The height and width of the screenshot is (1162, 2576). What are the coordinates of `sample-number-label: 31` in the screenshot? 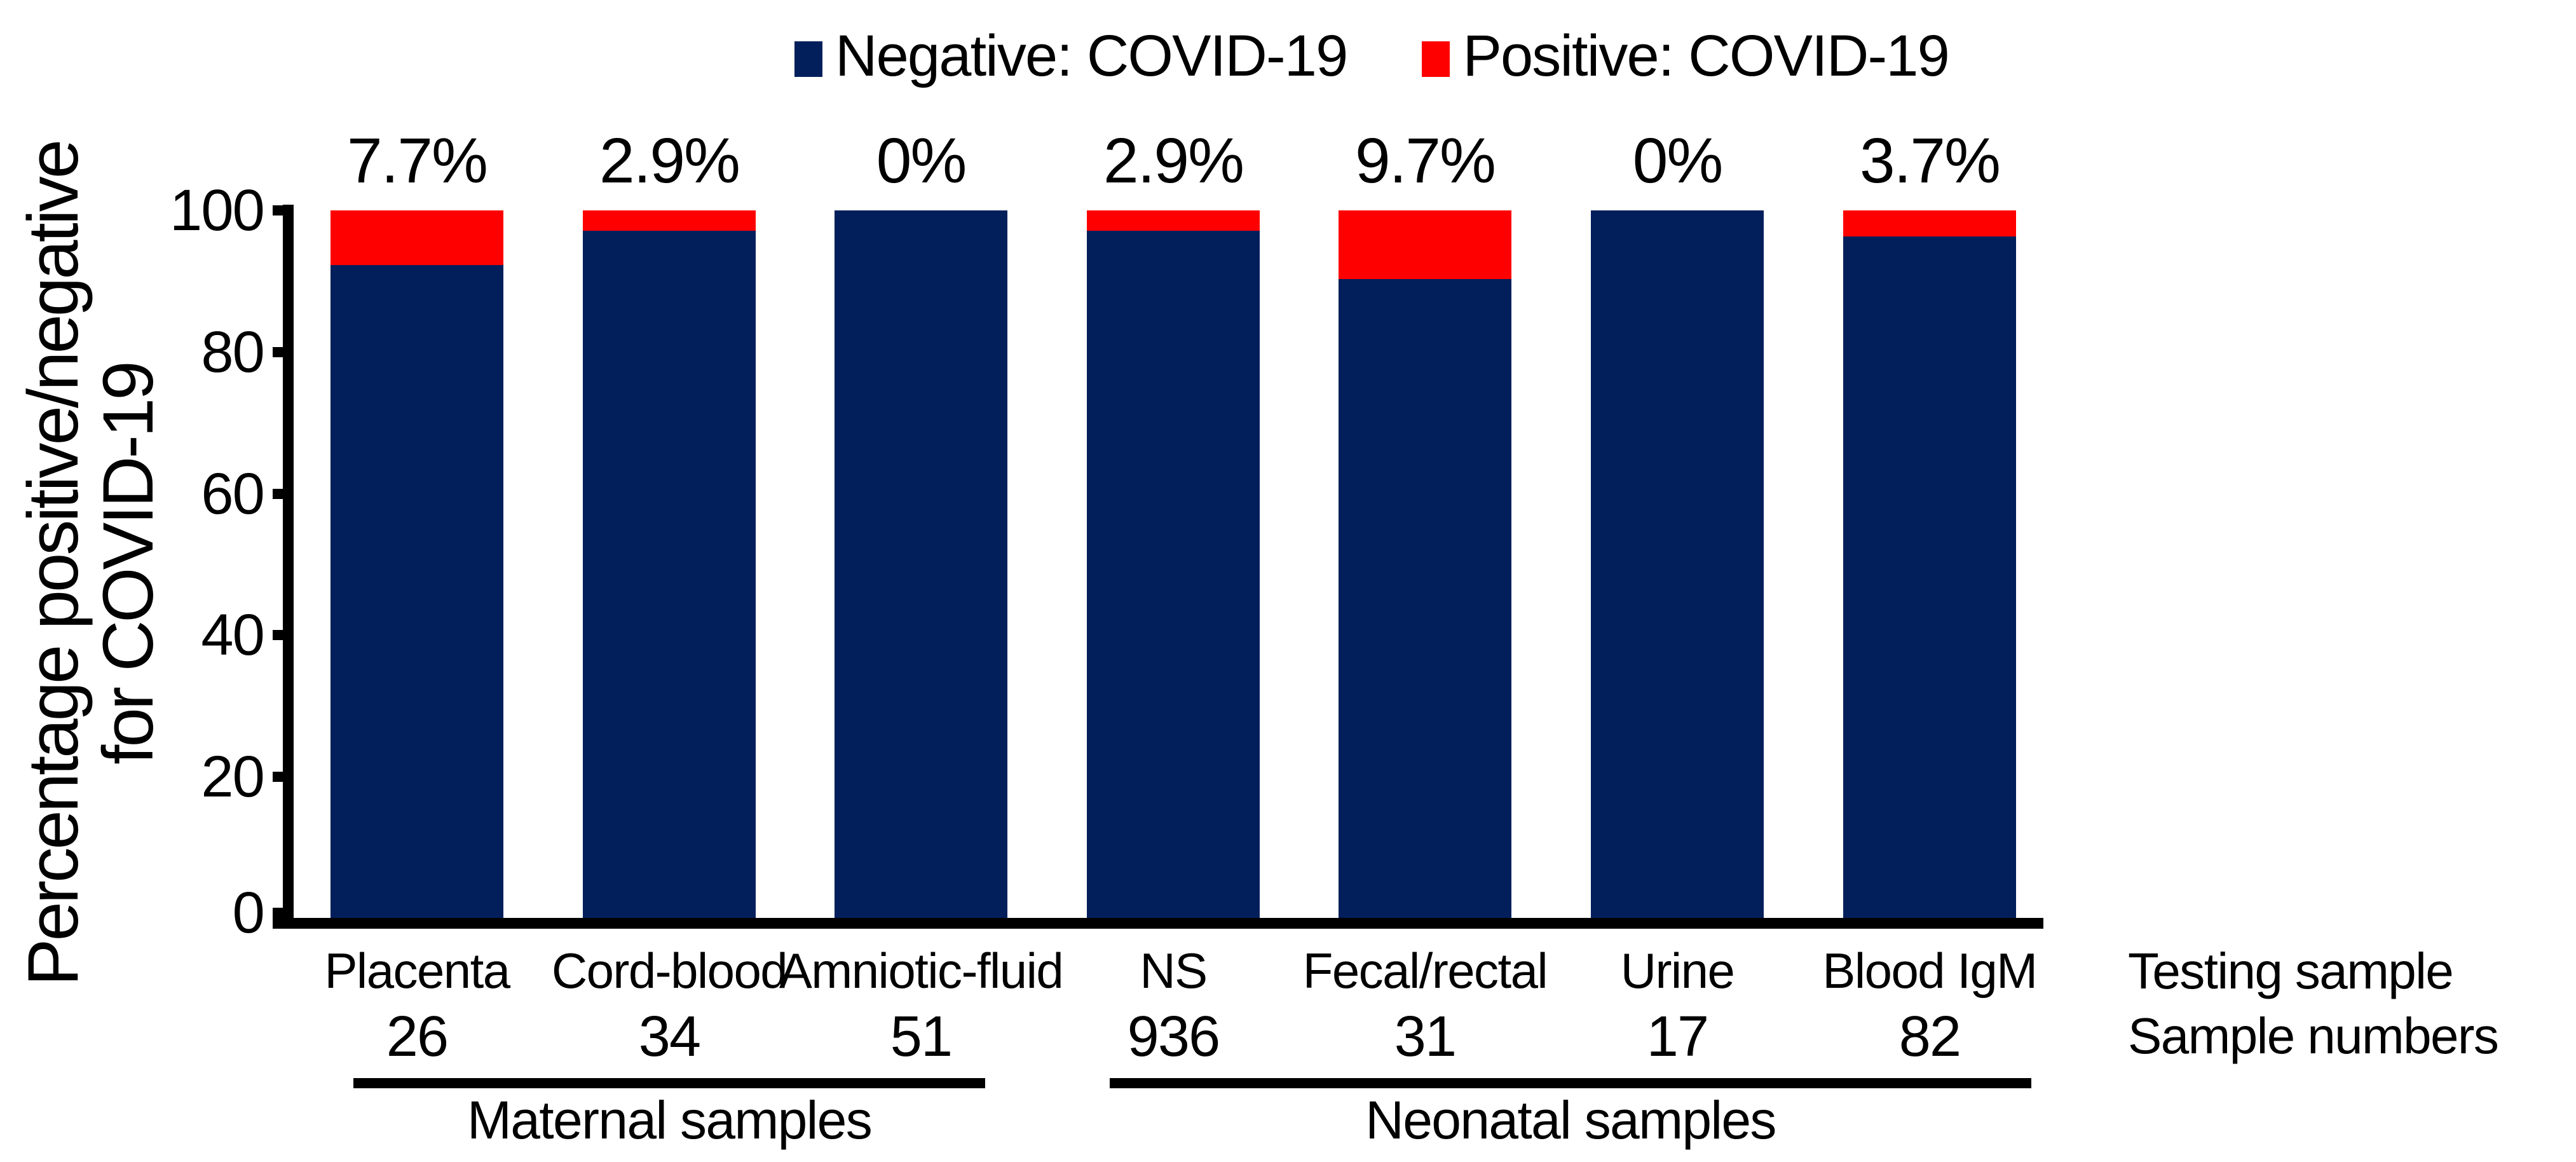 It's located at (1425, 1037).